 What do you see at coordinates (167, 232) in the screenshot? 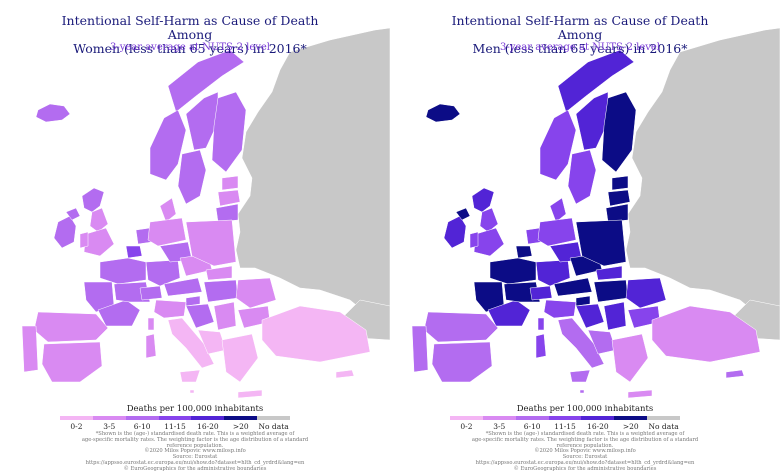
I see `region-germany-north` at bounding box center [167, 232].